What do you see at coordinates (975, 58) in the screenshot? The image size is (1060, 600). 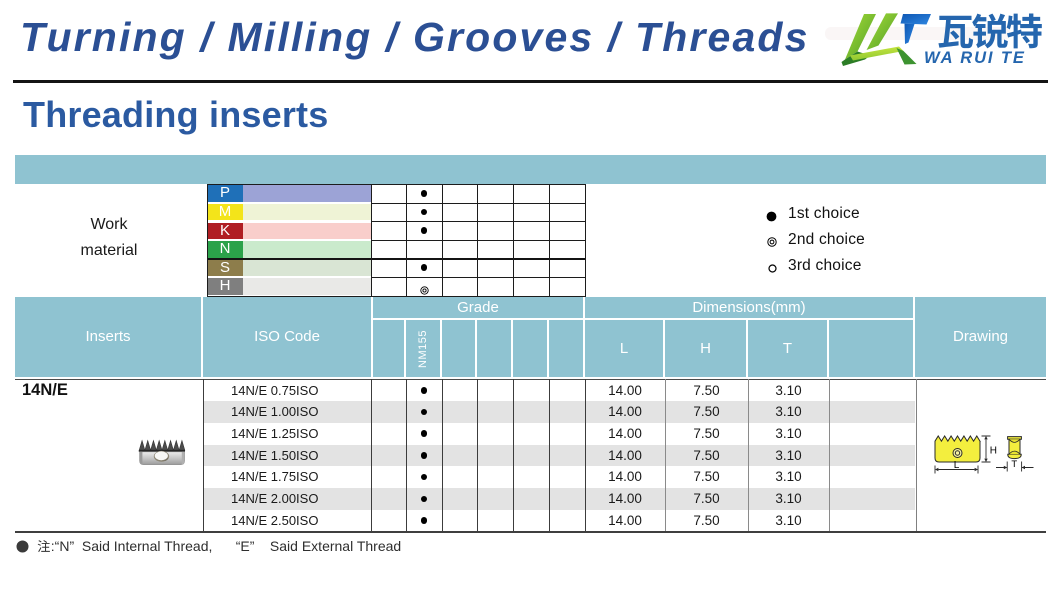 I see `svg-text: WA RUI TE` at bounding box center [975, 58].